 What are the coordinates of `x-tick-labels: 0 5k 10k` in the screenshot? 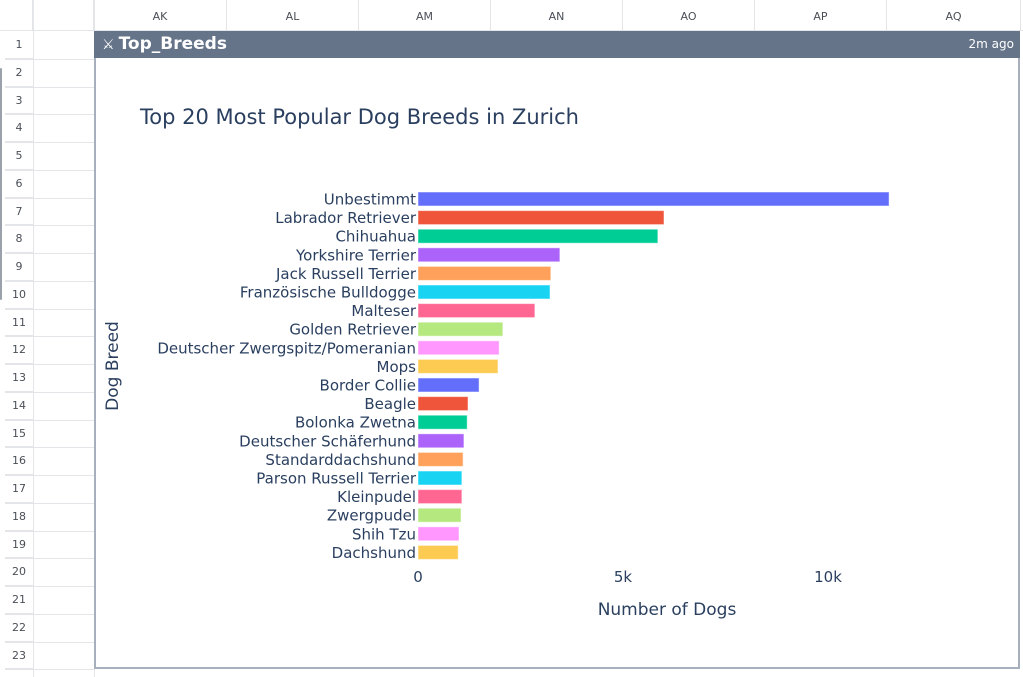 It's located at (627, 577).